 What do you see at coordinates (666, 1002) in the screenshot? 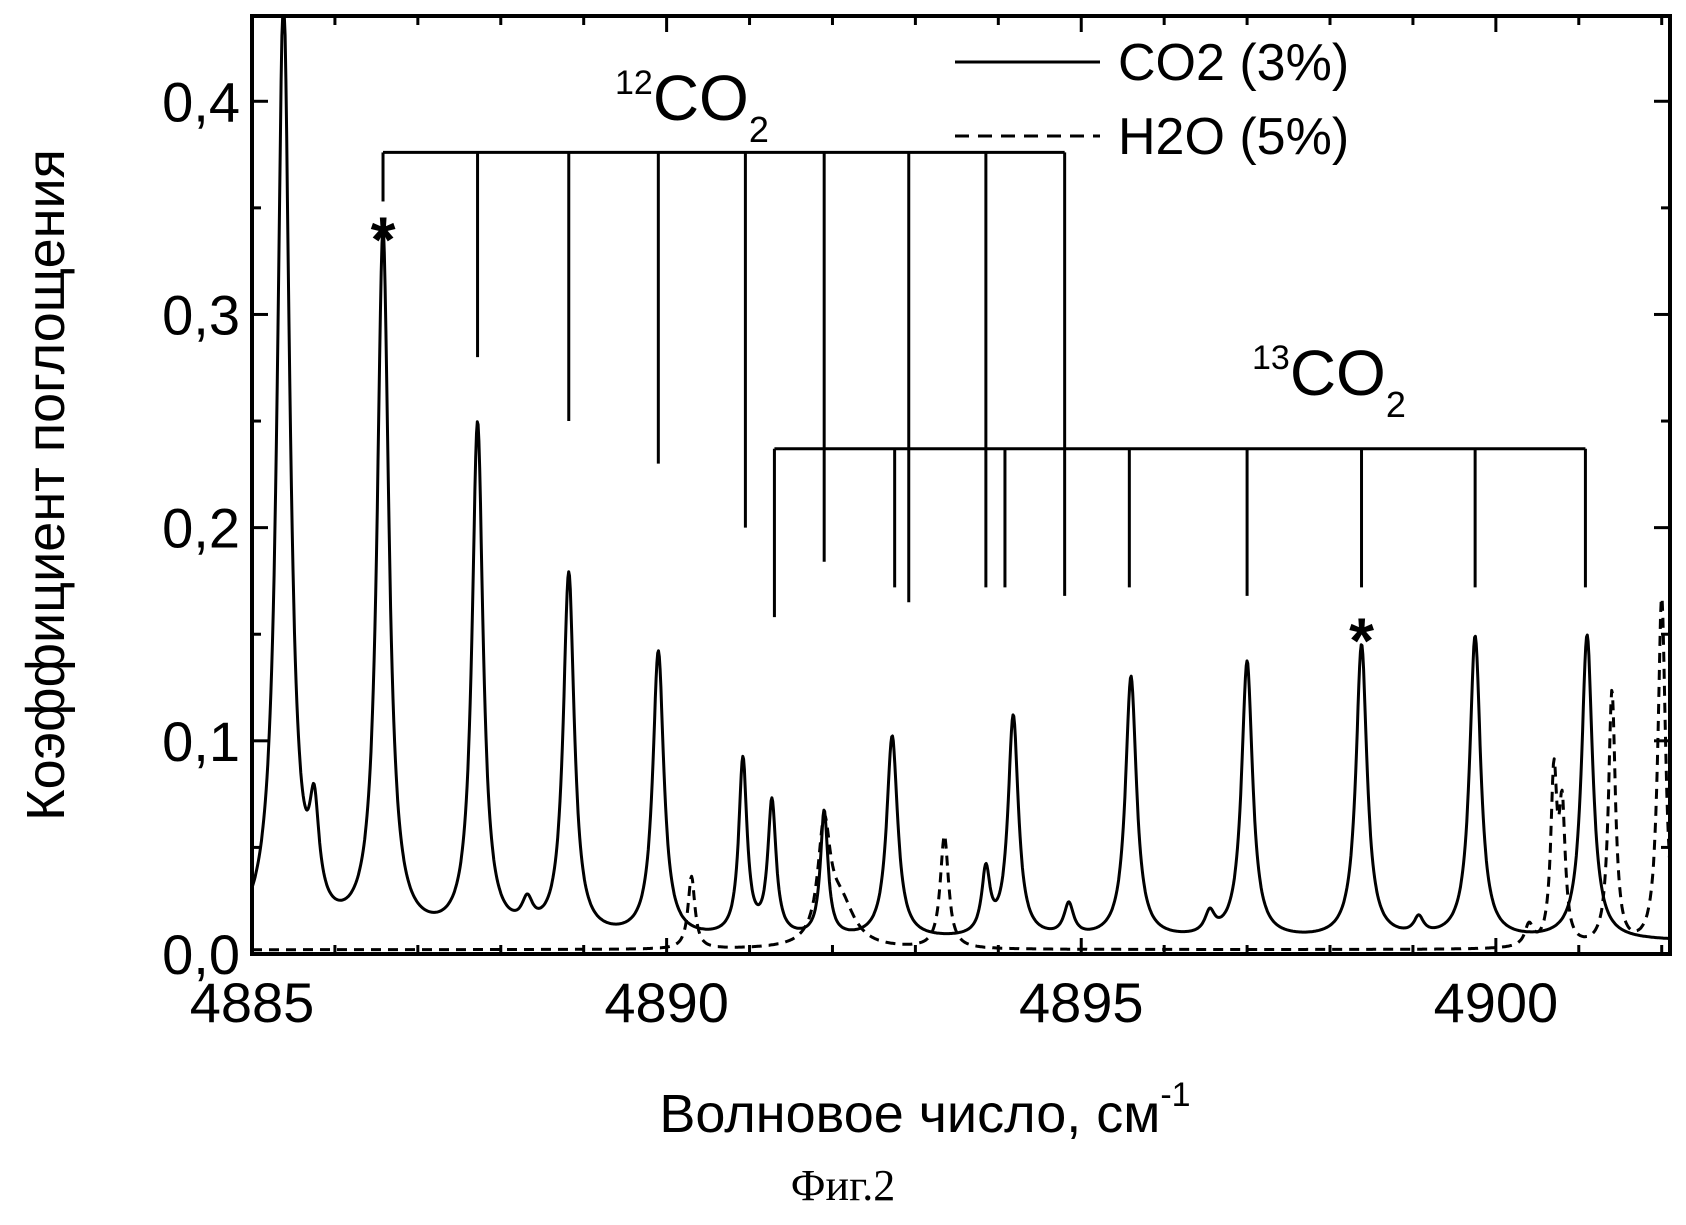
I see `x-tick-label: 4890` at bounding box center [666, 1002].